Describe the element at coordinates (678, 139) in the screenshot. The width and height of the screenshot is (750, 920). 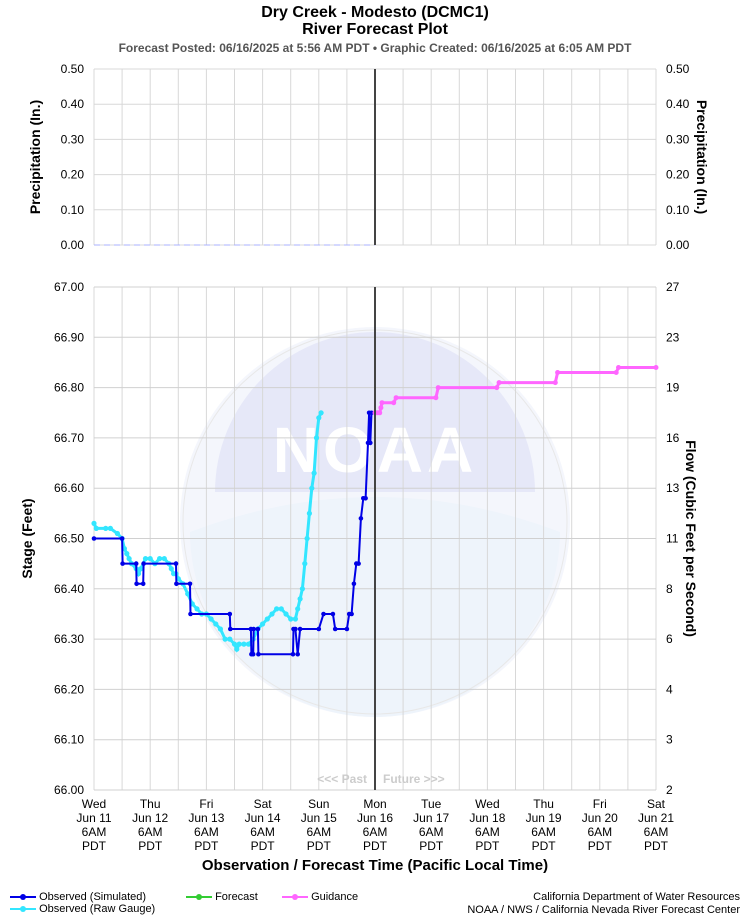
I see `precip-ytick-right: 0.30` at that location.